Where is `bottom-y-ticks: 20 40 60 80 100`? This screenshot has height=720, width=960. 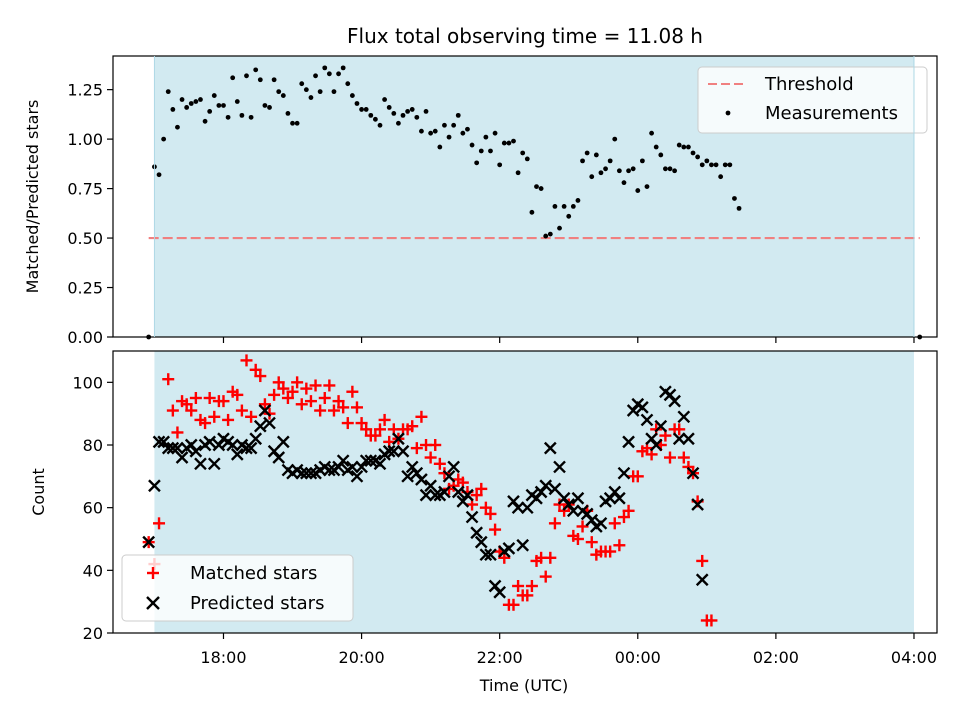
bottom-y-ticks: 20 40 60 80 100 is located at coordinates (92, 508).